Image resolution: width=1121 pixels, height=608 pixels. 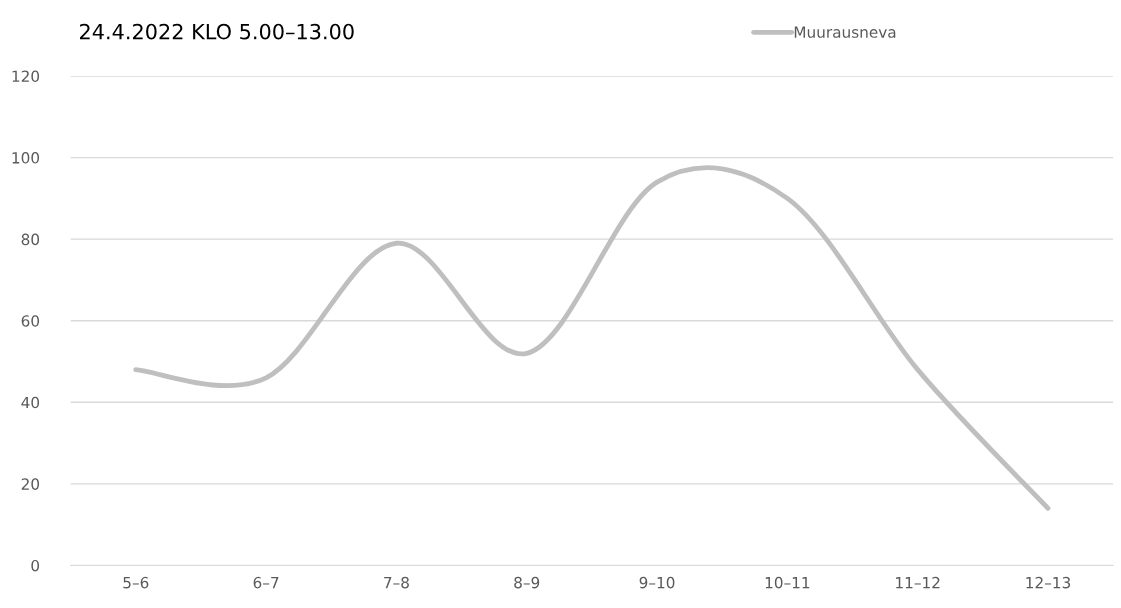 I want to click on y-tick-label: 100, so click(x=26, y=158).